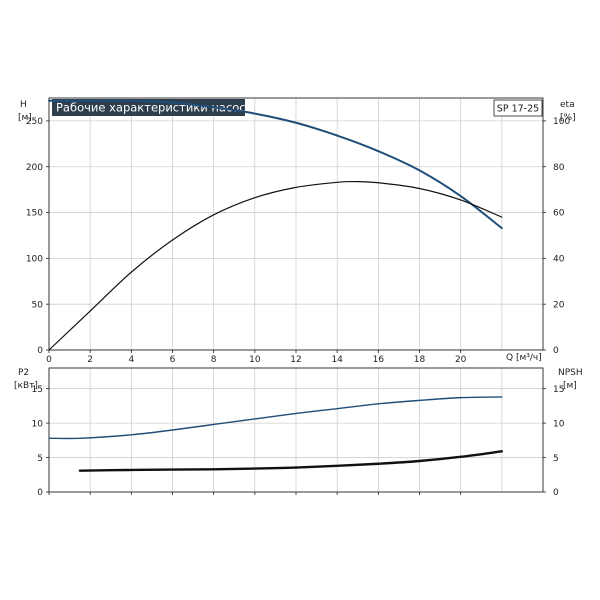 This screenshot has height=600, width=600. Describe the element at coordinates (570, 373) in the screenshot. I see `y-right-label-npsh: NPSH` at that location.